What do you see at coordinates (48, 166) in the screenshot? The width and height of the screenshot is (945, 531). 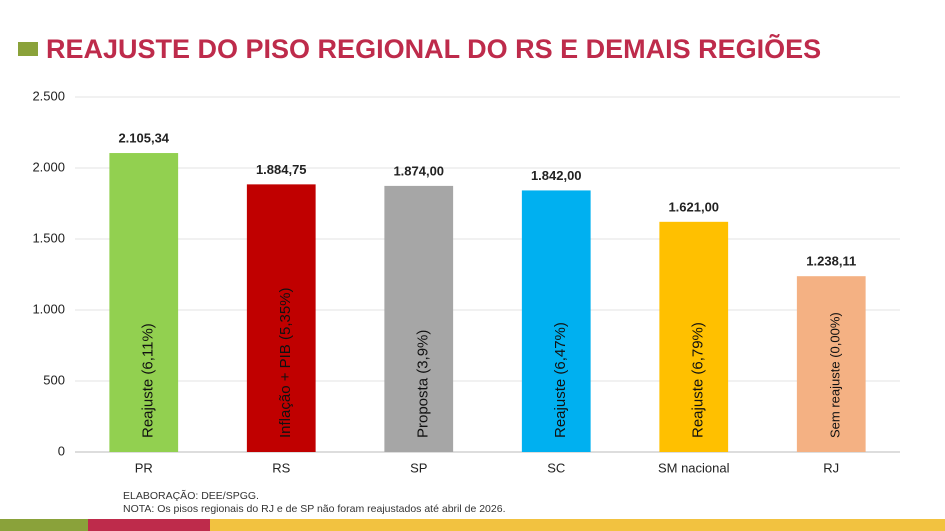 I see `y-tick-label: 2.000` at bounding box center [48, 166].